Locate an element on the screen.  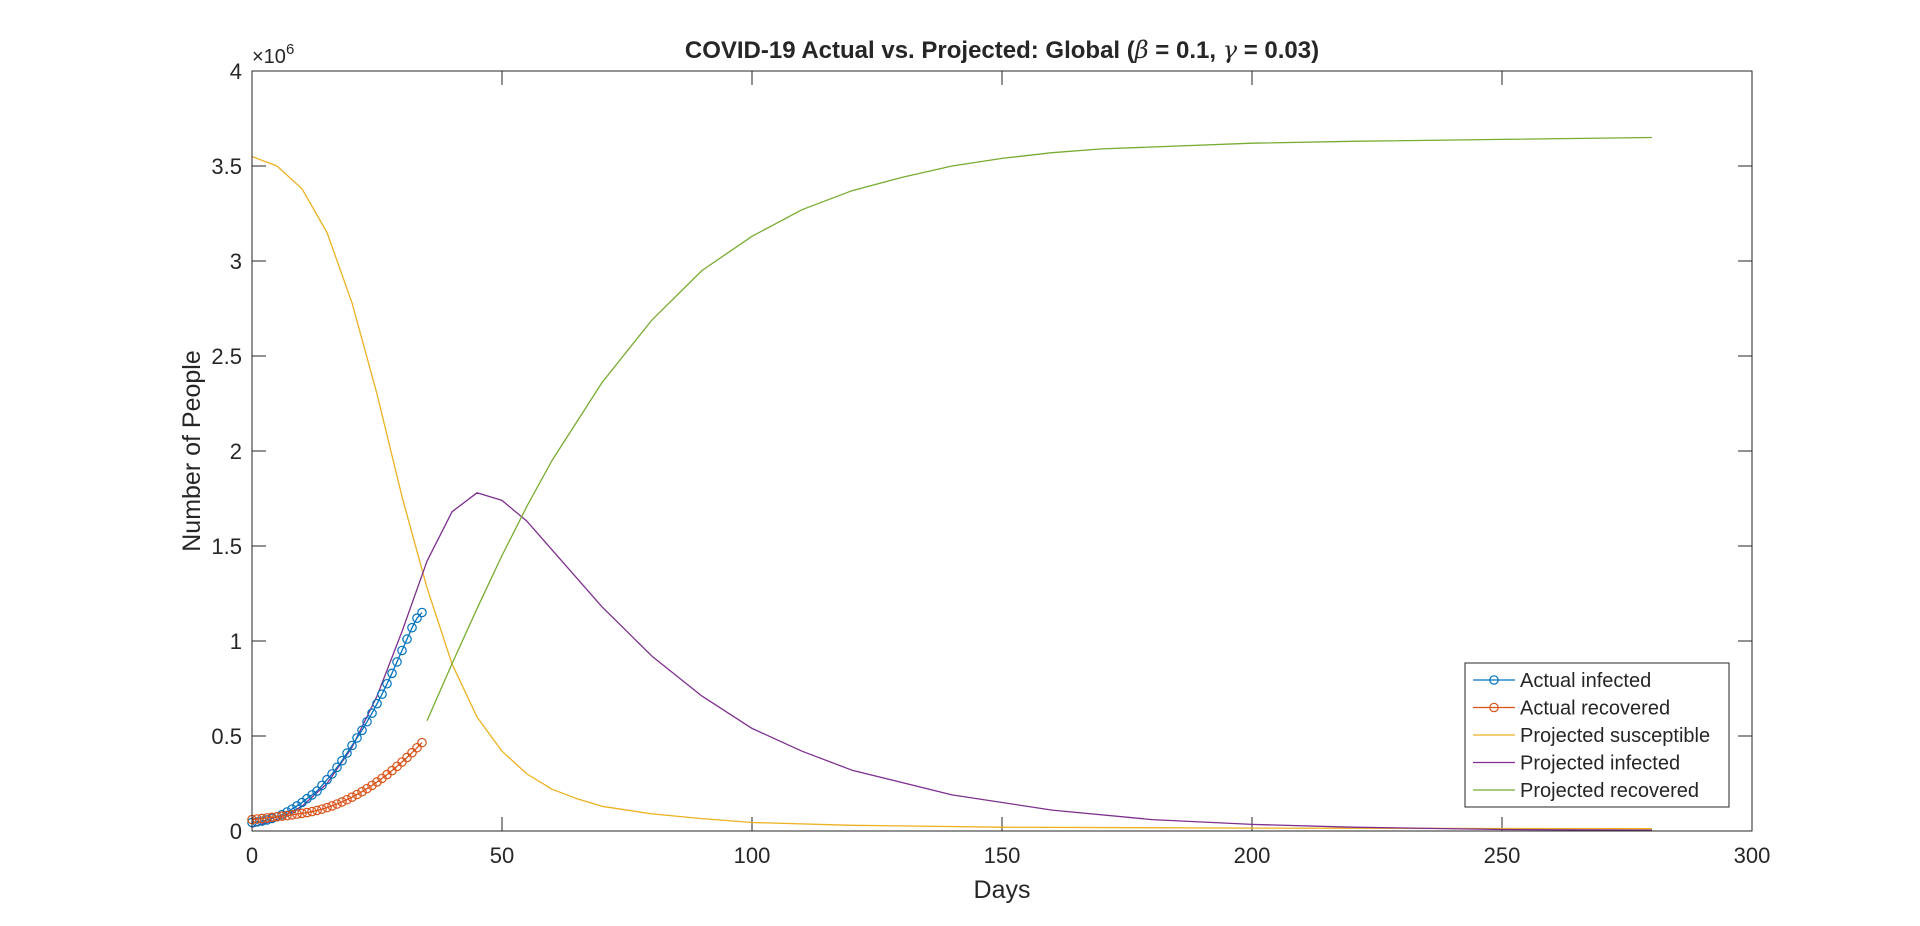
y-tick-label: 3 is located at coordinates (236, 261).